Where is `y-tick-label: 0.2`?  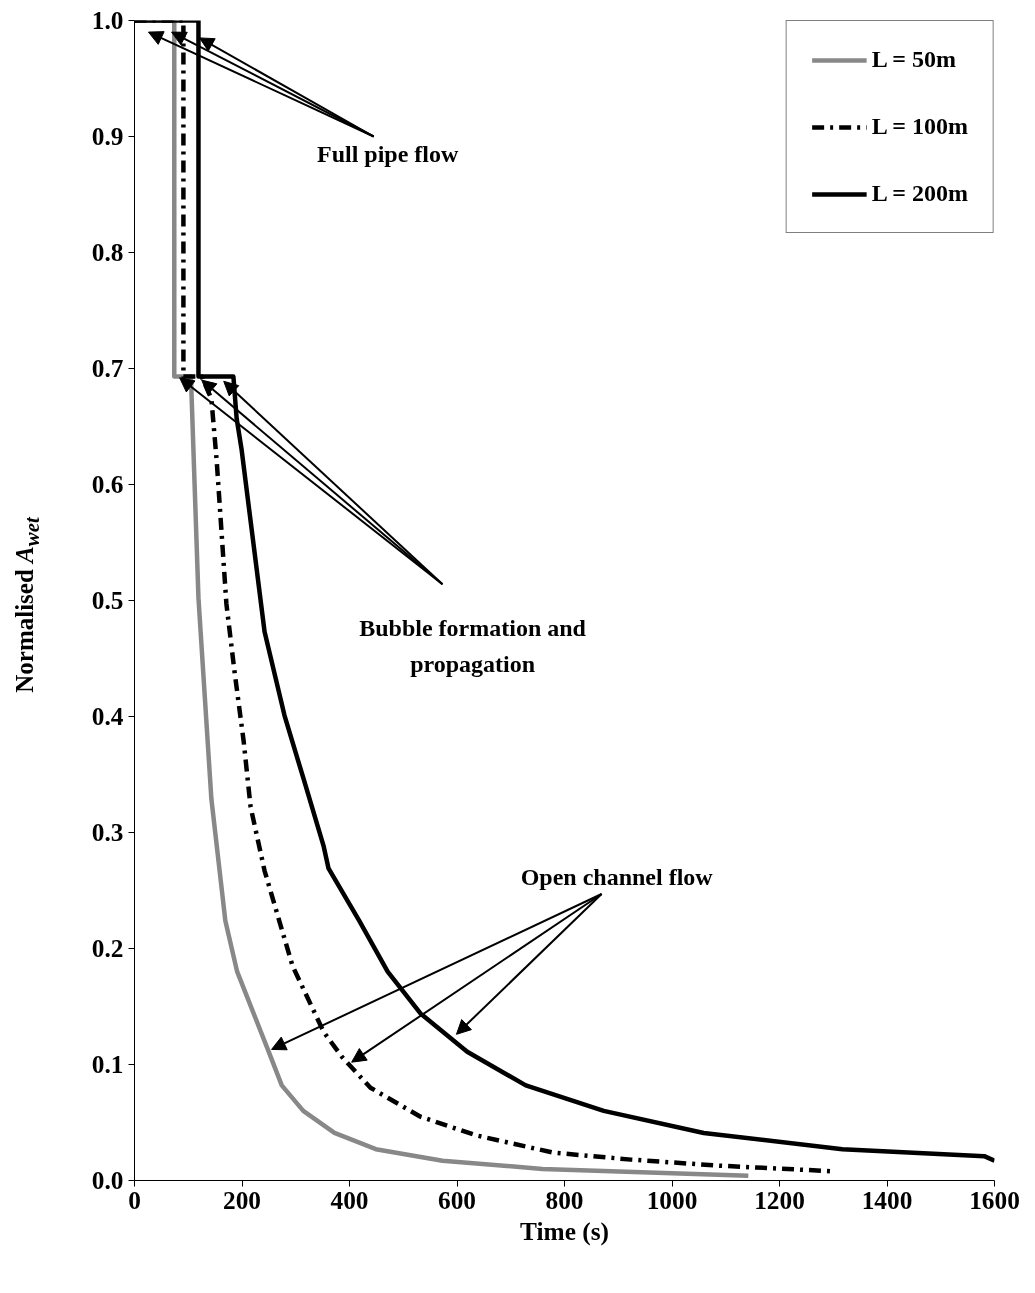
y-tick-label: 0.2 is located at coordinates (107, 948).